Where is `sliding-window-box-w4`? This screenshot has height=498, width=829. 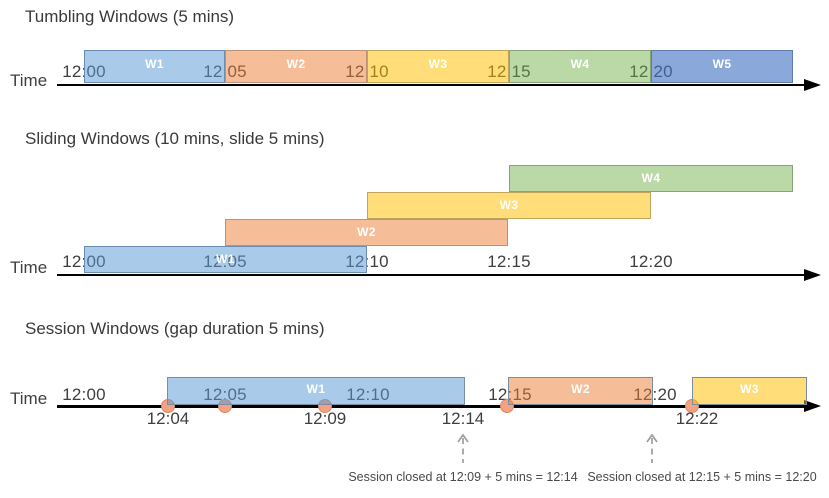
sliding-window-box-w4 is located at coordinates (651, 178).